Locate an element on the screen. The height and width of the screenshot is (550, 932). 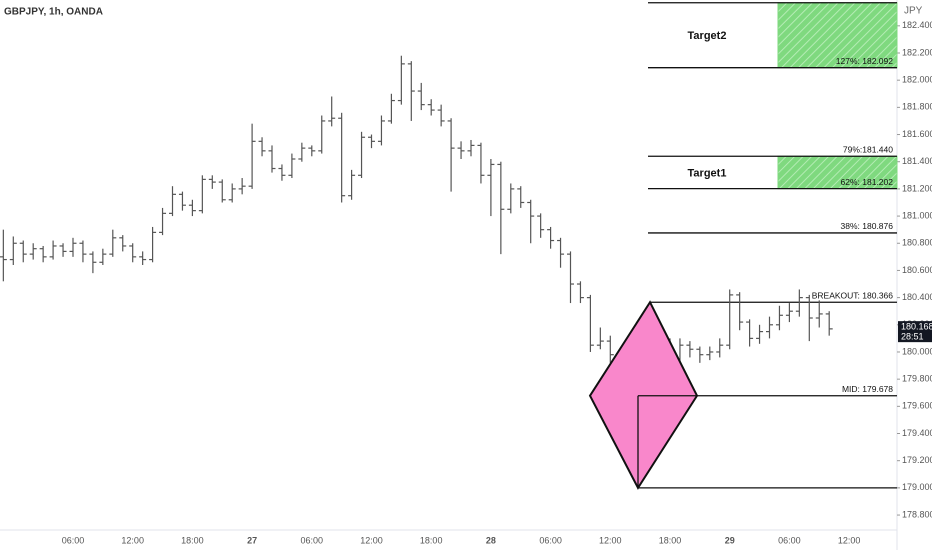
y-tick-label: 181.000 is located at coordinates (917, 215).